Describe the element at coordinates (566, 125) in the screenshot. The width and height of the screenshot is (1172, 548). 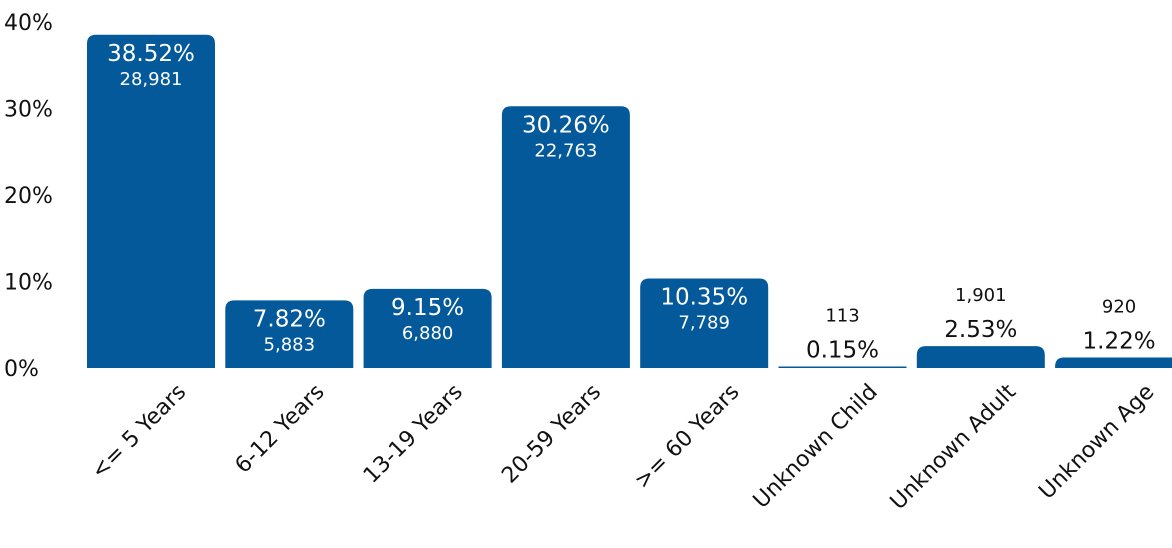
I see `percent-label: 30.26%` at that location.